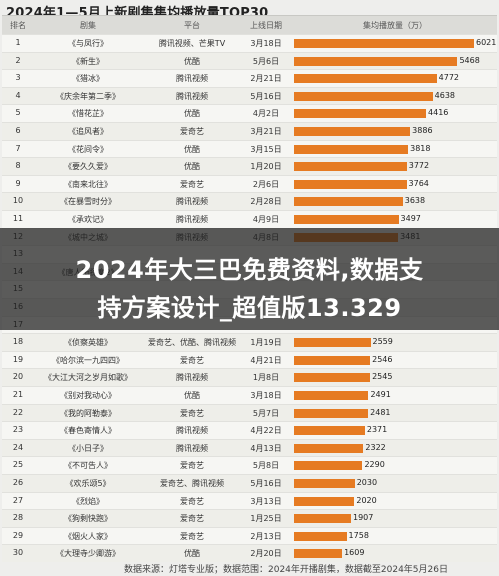 The height and width of the screenshot is (576, 499). I want to click on header-value: 集均播放量（万）, so click(395, 25).